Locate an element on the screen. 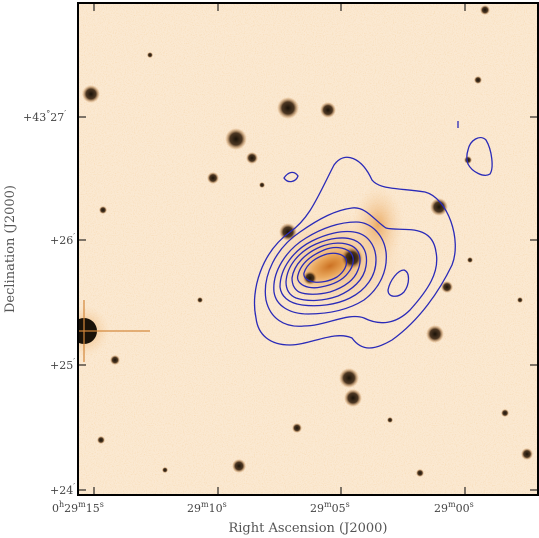 Image resolution: width=539 pixels, height=538 pixels. x-tick-label: 29m05s is located at coordinates (330, 507).